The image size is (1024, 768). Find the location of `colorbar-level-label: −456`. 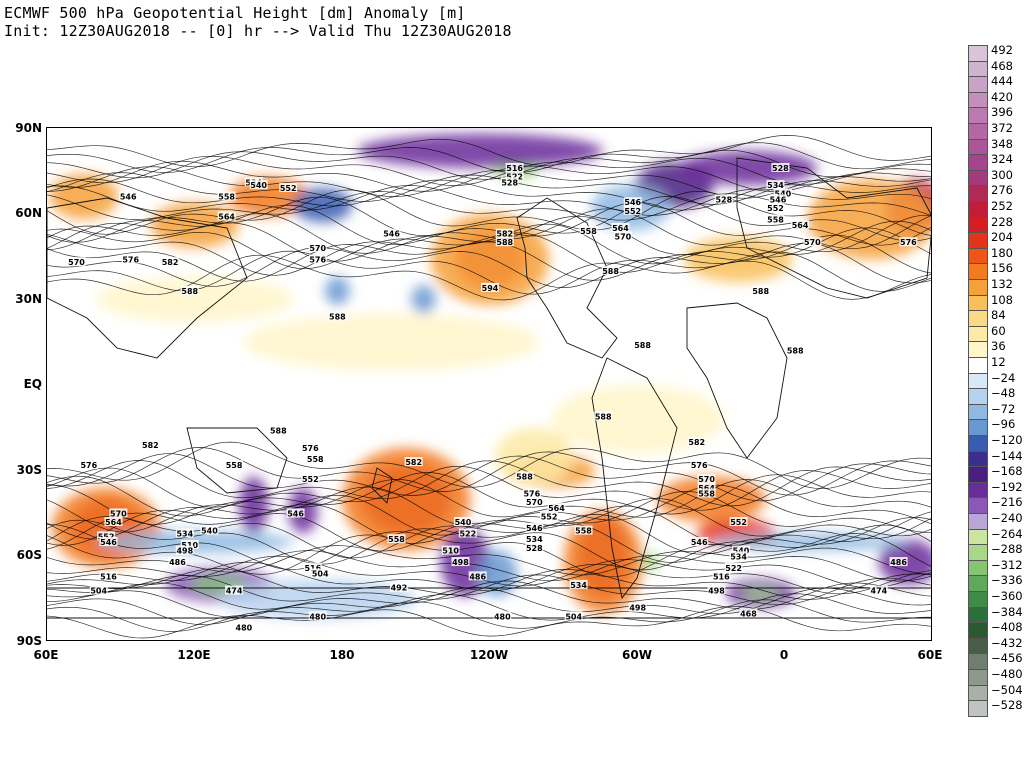

colorbar-level-label: −456 is located at coordinates (1007, 658).